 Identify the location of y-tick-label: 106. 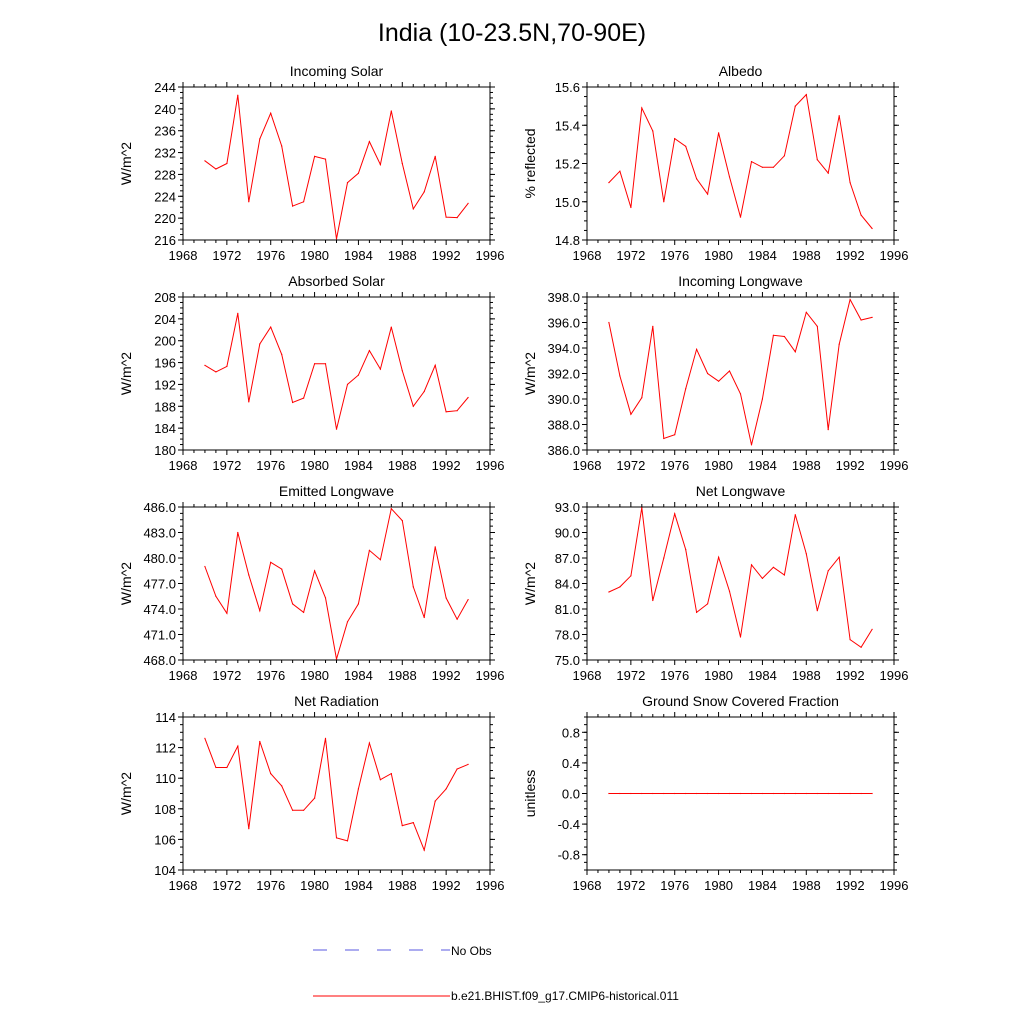
(165, 839).